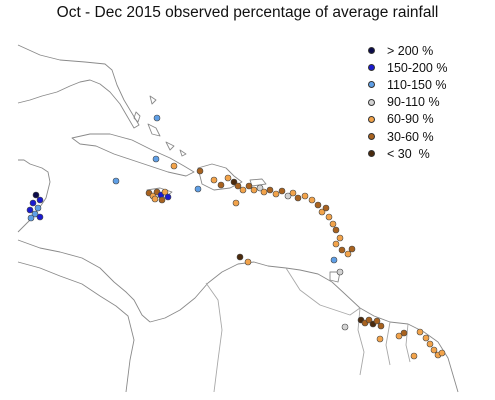 Image resolution: width=495 pixels, height=400 pixels. What do you see at coordinates (417, 84) in the screenshot?
I see `legend-label: 110-150 %` at bounding box center [417, 84].